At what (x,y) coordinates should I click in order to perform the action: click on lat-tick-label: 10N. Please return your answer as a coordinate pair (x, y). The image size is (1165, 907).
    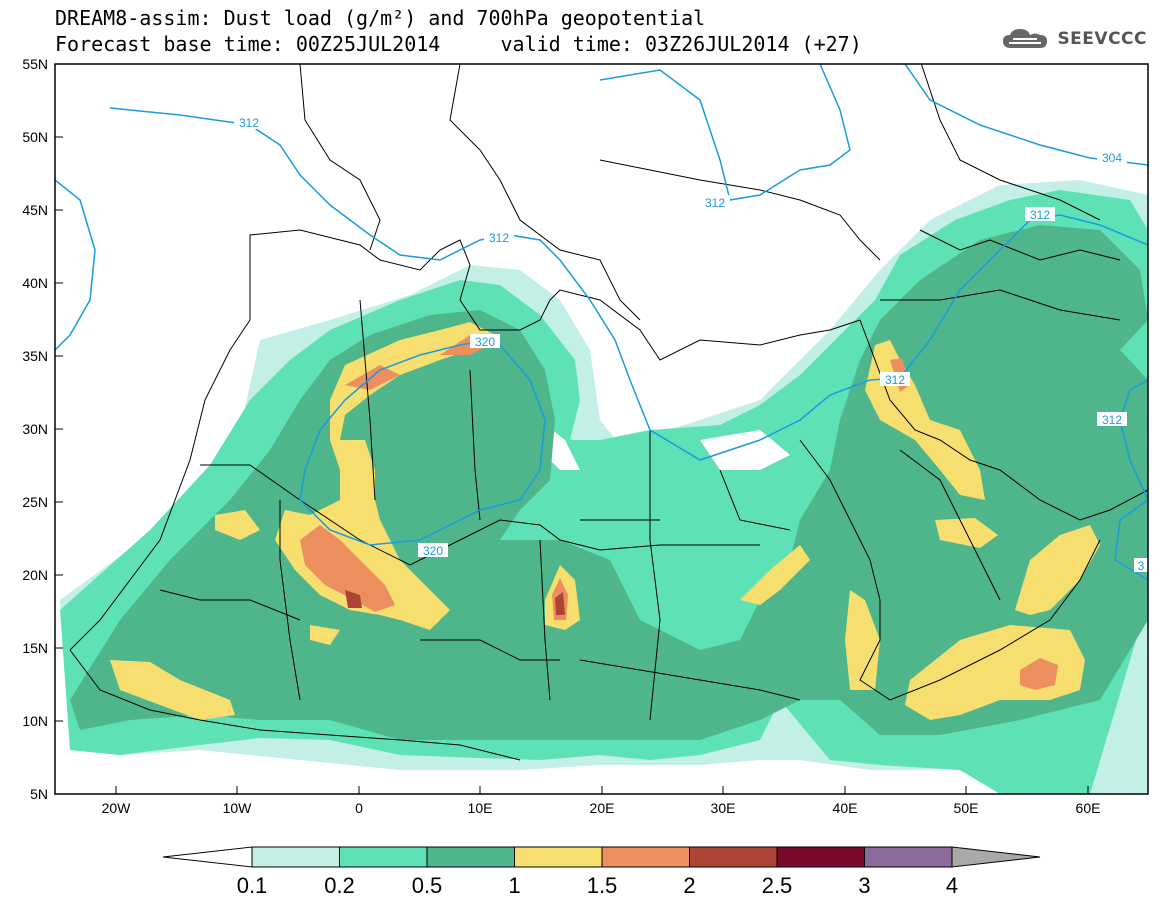
    Looking at the image, I should click on (35, 721).